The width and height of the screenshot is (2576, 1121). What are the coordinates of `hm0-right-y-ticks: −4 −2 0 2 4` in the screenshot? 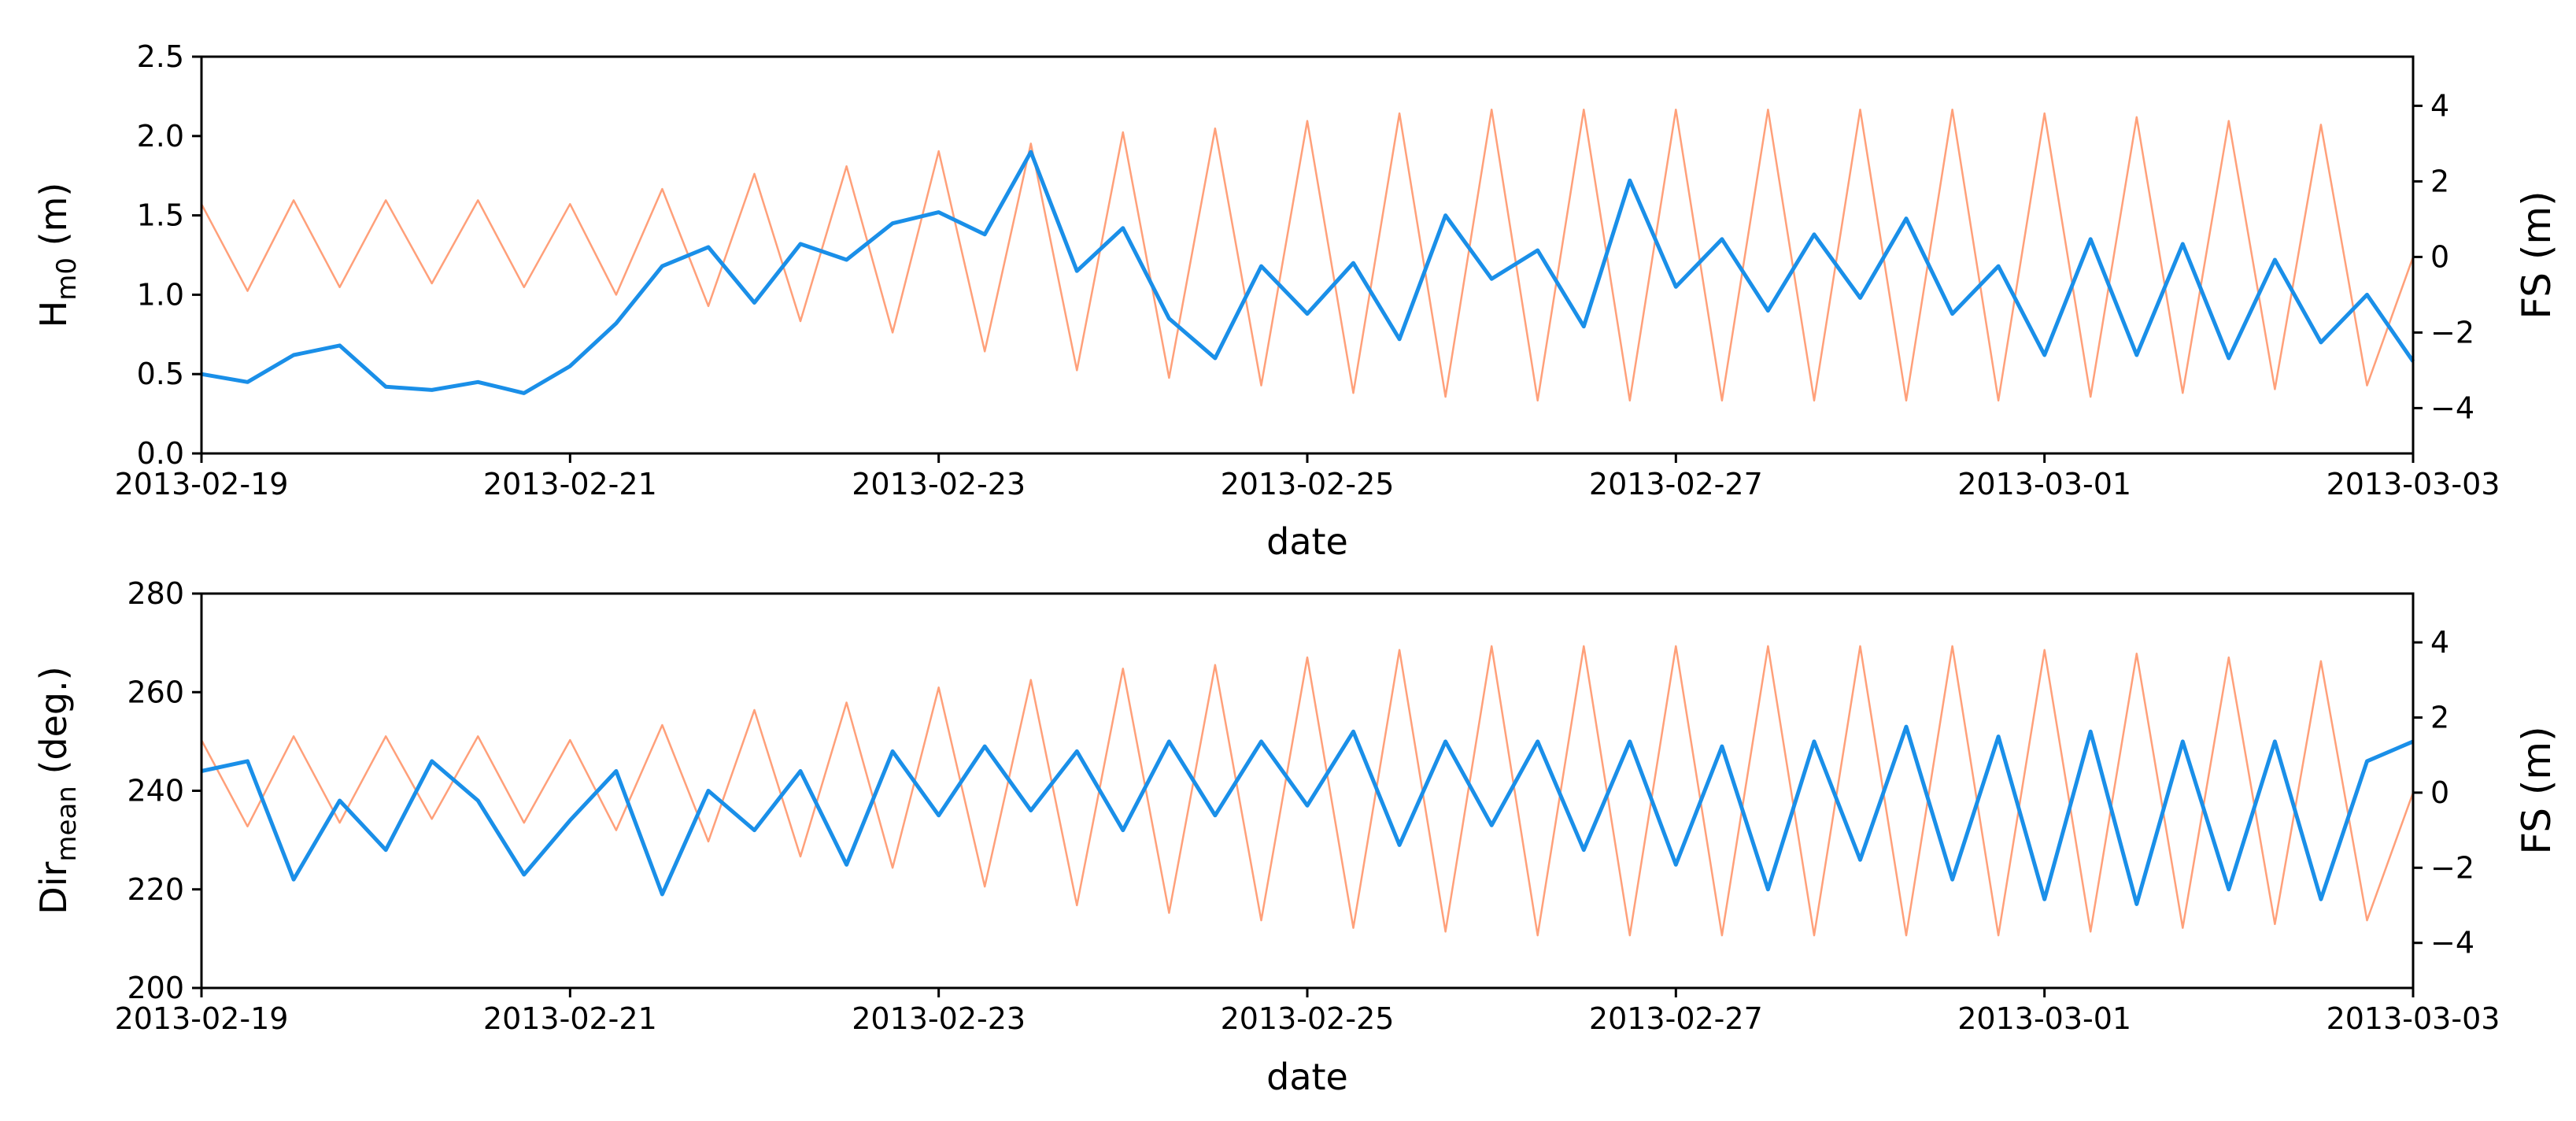 It's located at (2443, 256).